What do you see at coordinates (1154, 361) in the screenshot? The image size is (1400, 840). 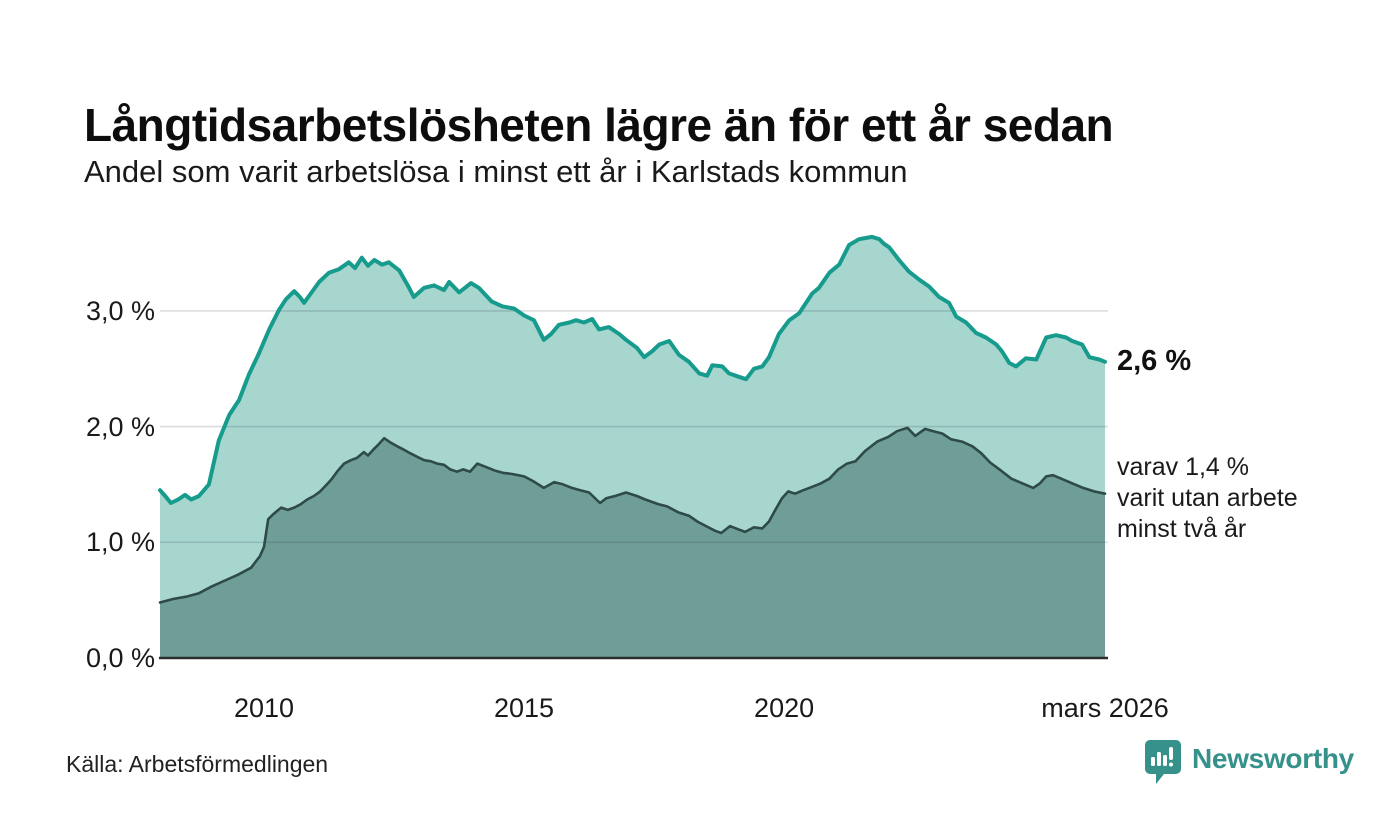 I see `latest-value-label: 2,6 %` at bounding box center [1154, 361].